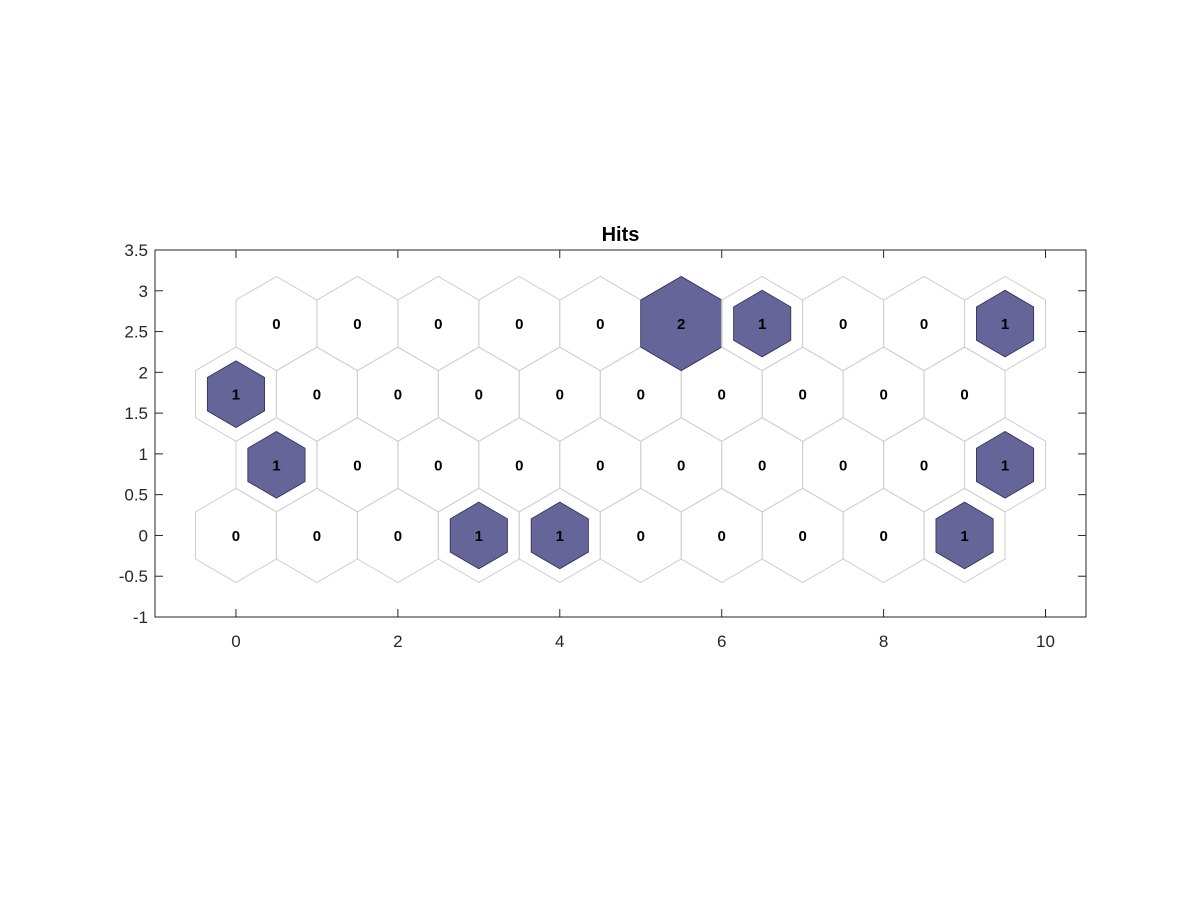 The image size is (1200, 900). Describe the element at coordinates (143, 535) in the screenshot. I see `y-tick-label: 0` at that location.